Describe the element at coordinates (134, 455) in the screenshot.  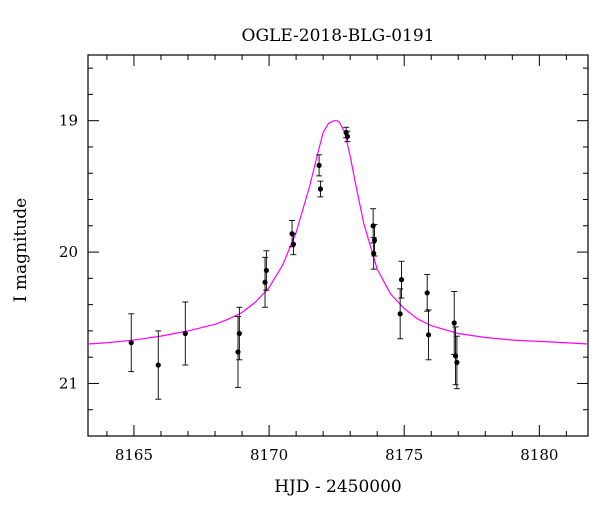
I see `x-tick-label: 8165` at that location.